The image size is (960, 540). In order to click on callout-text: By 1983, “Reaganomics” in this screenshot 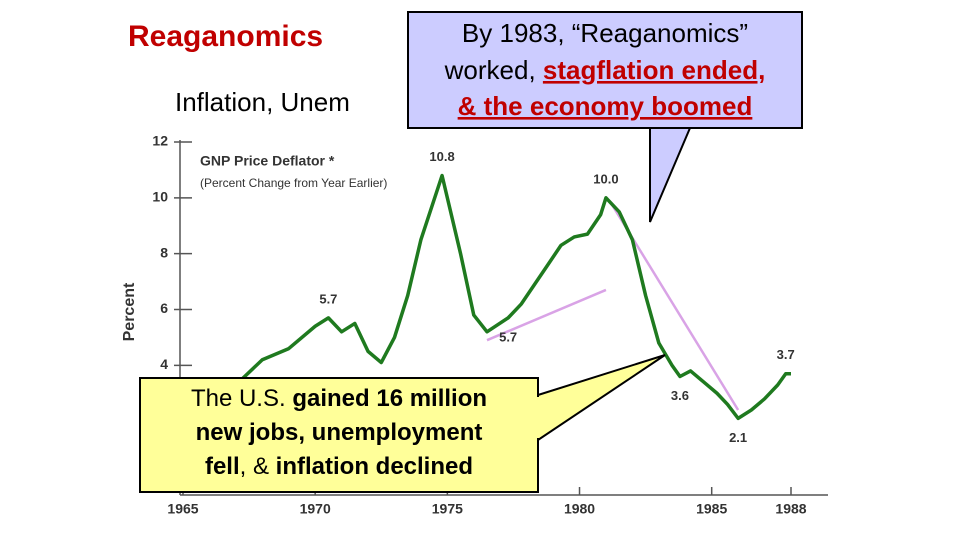, I will do `click(605, 33)`.